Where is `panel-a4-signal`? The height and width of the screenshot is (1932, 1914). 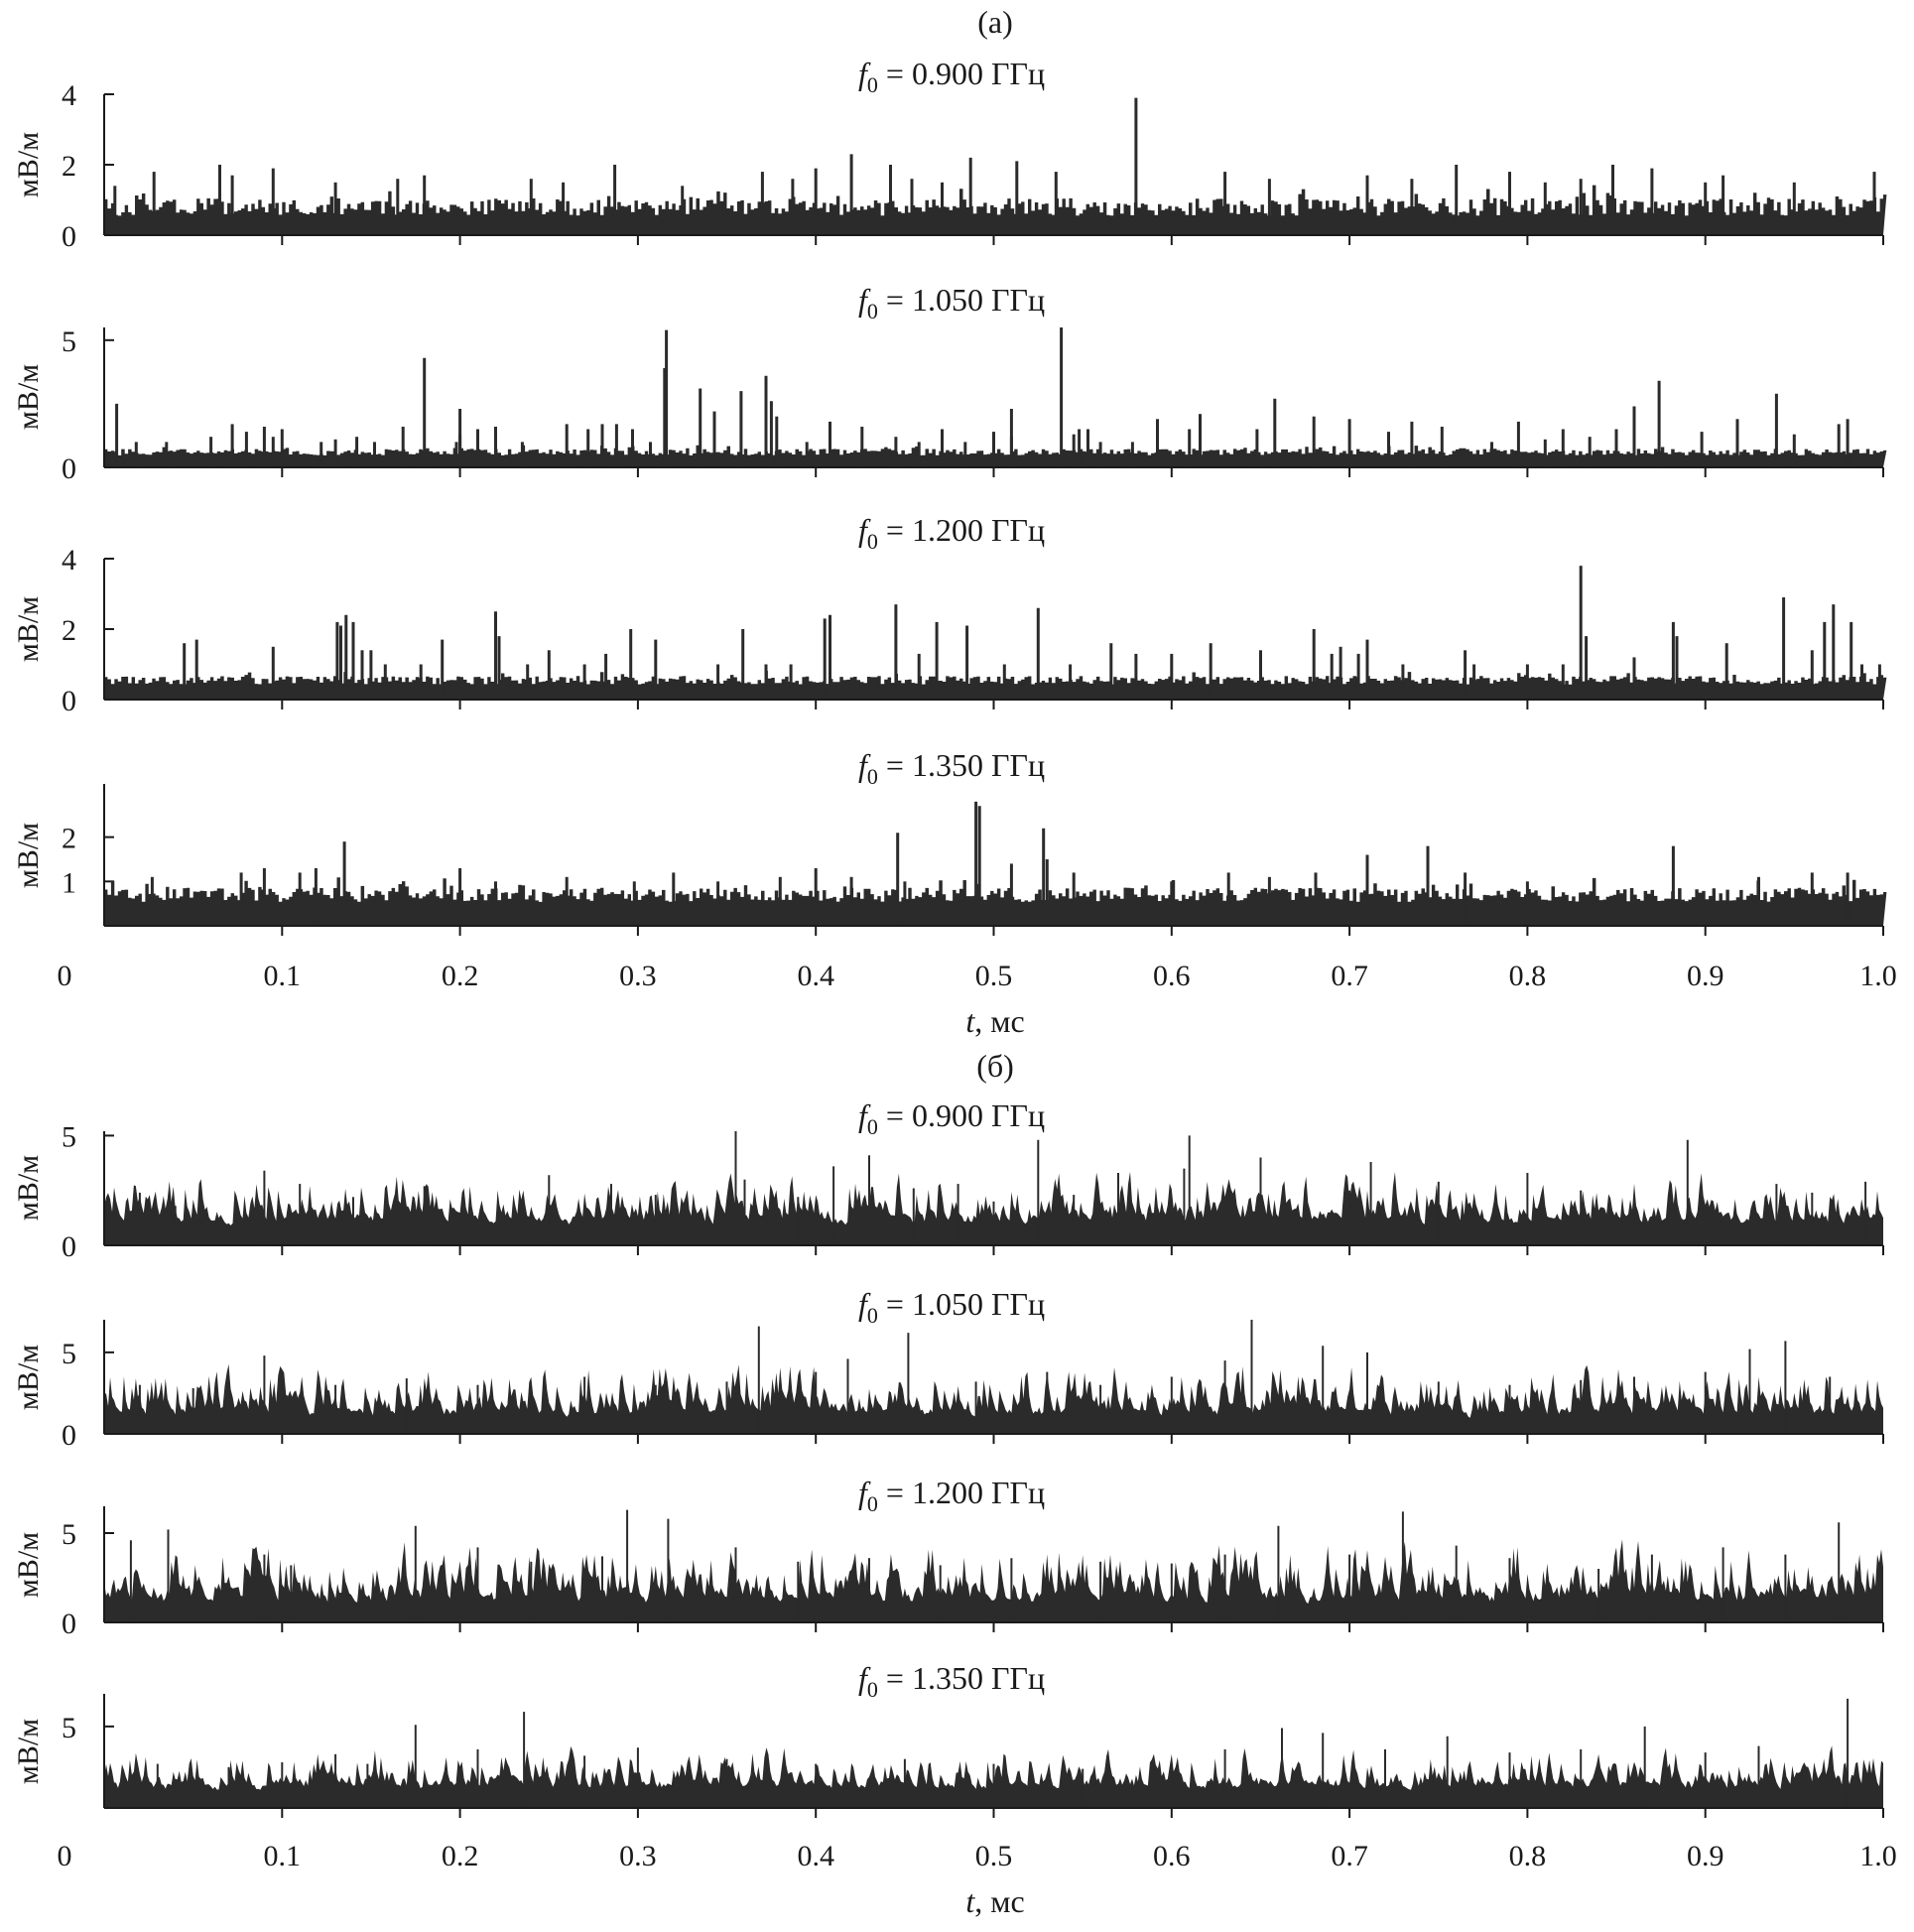 panel-a4-signal is located at coordinates (995, 864).